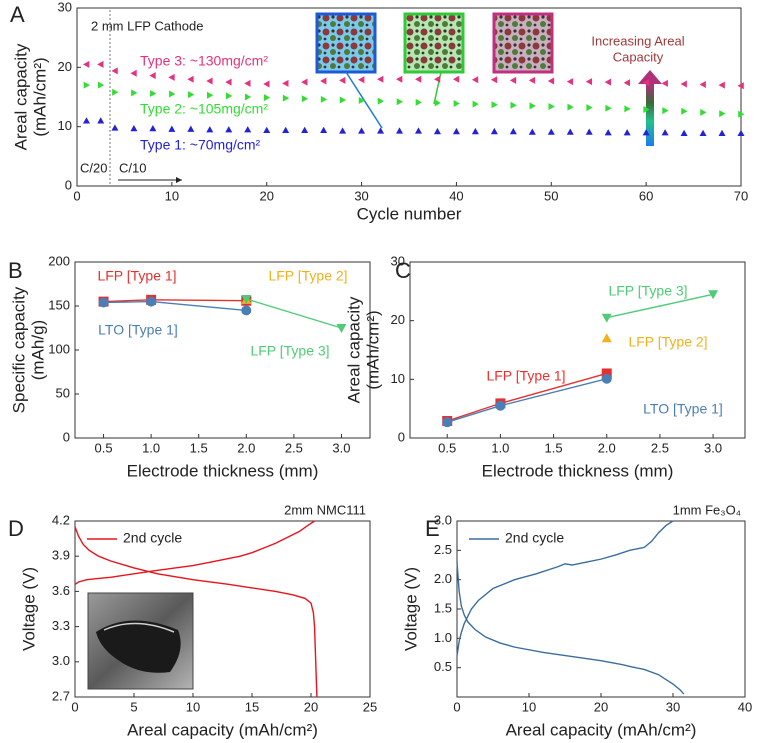  Describe the element at coordinates (713, 447) in the screenshot. I see `x-tick-label: 3.0` at that location.